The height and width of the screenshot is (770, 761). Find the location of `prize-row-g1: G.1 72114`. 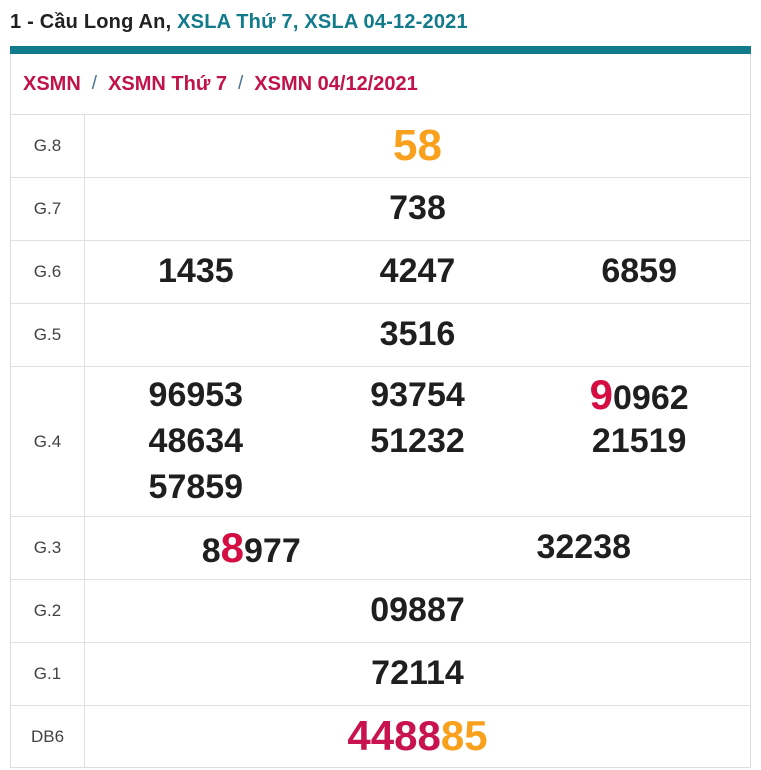

prize-row-g1: G.1 72114 is located at coordinates (380, 674).